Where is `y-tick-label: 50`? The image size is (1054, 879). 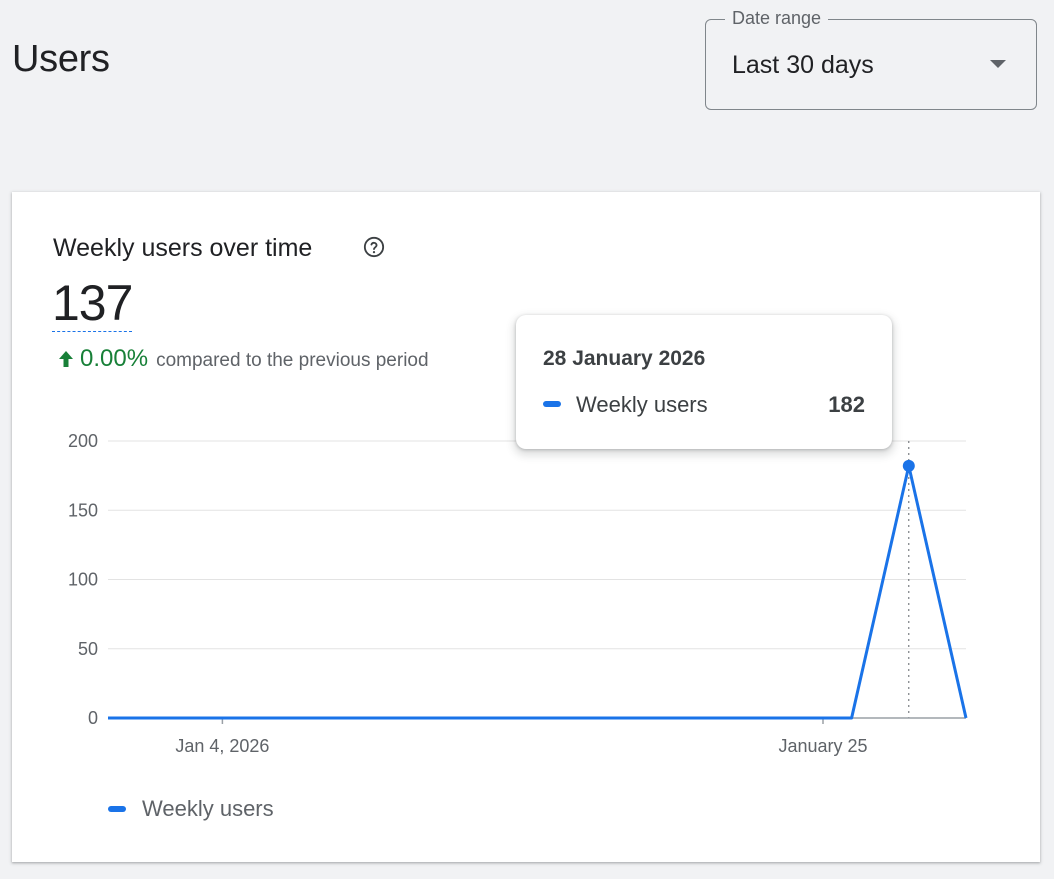 y-tick-label: 50 is located at coordinates (88, 649).